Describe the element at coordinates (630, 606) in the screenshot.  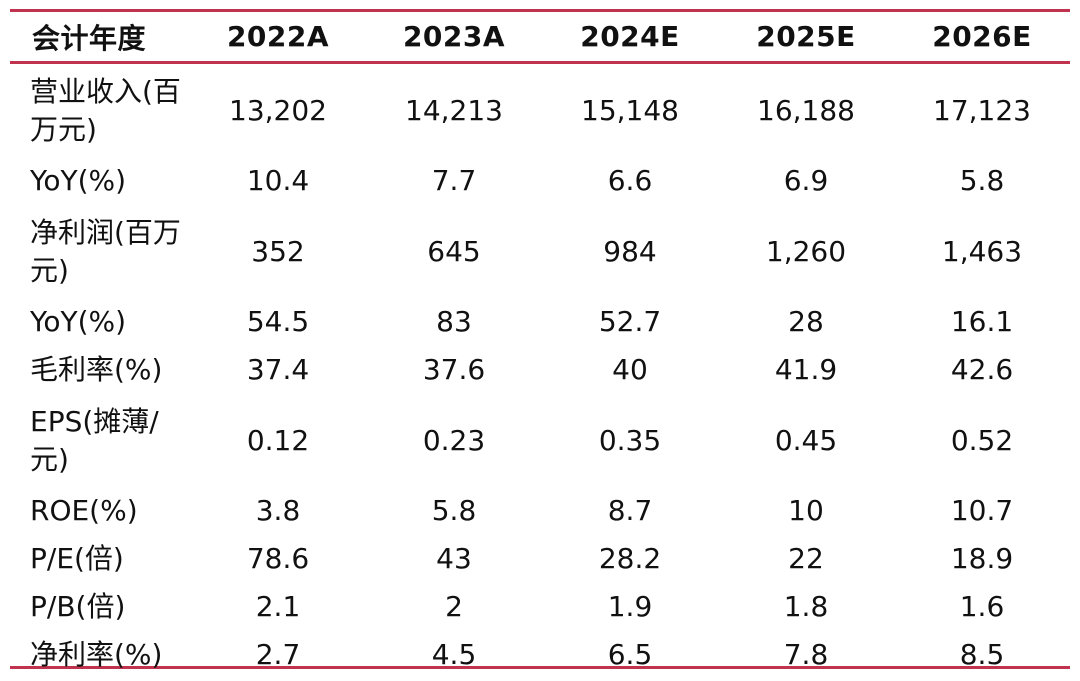
I see `cell-value: 1.9` at that location.